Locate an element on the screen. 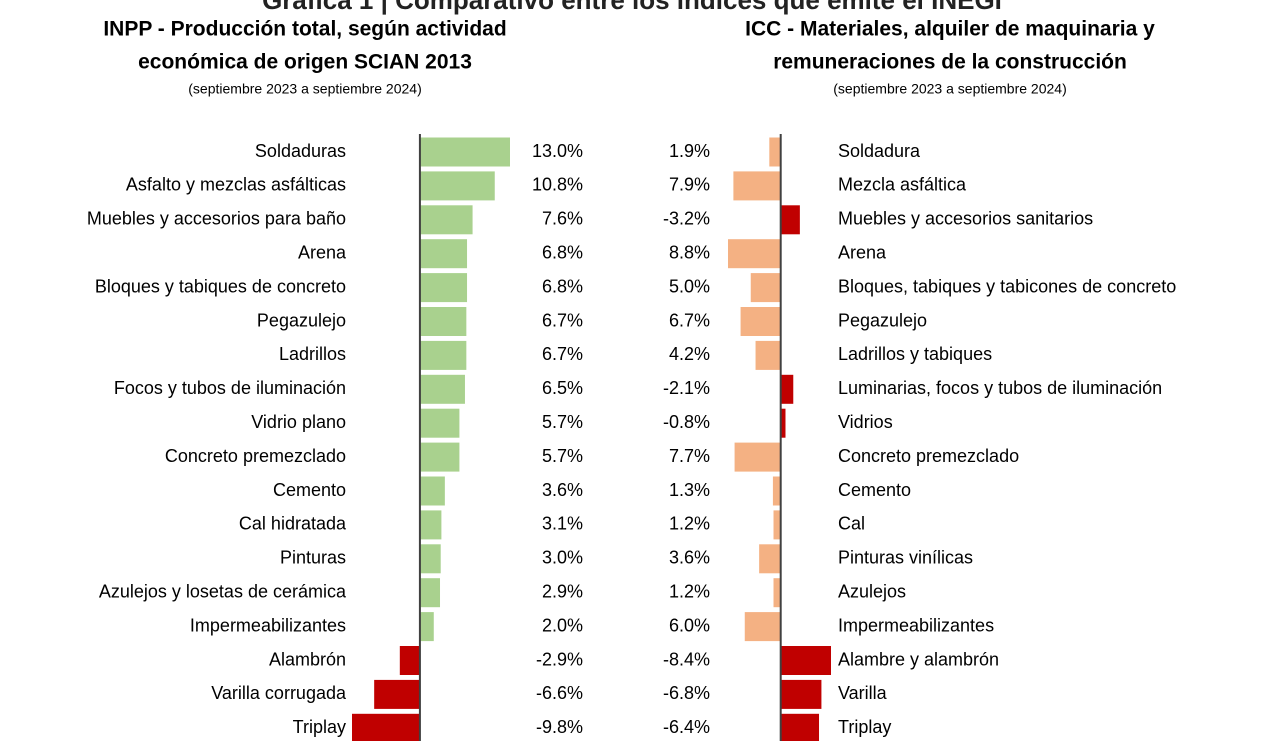  chart-title: remuneraciones de la construcción is located at coordinates (950, 62).